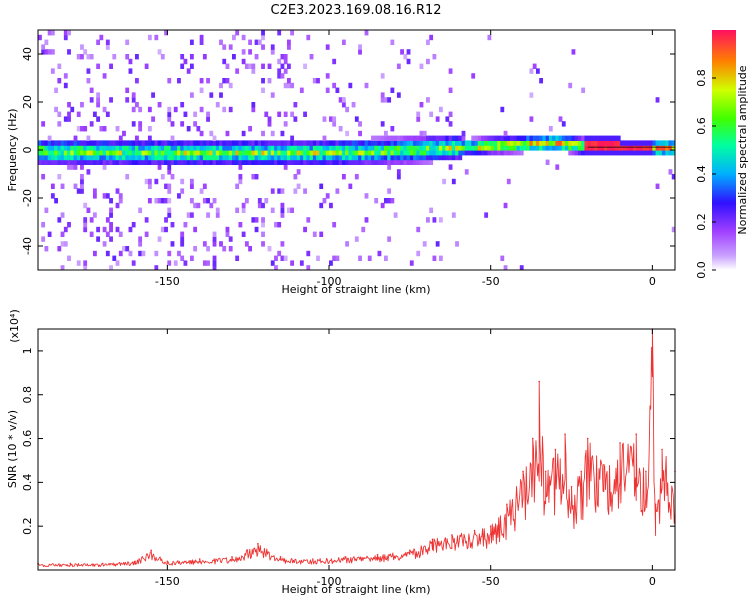  What do you see at coordinates (491, 581) in the screenshot?
I see `x-tick-label: -50` at bounding box center [491, 581].